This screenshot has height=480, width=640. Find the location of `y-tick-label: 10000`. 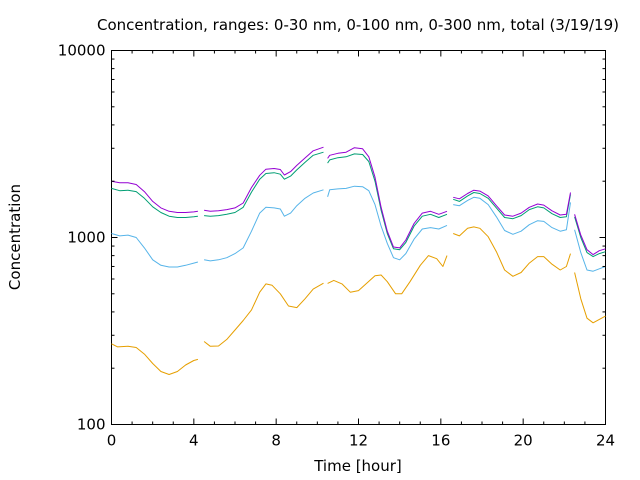

y-tick-label: 10000 is located at coordinates (82, 51).